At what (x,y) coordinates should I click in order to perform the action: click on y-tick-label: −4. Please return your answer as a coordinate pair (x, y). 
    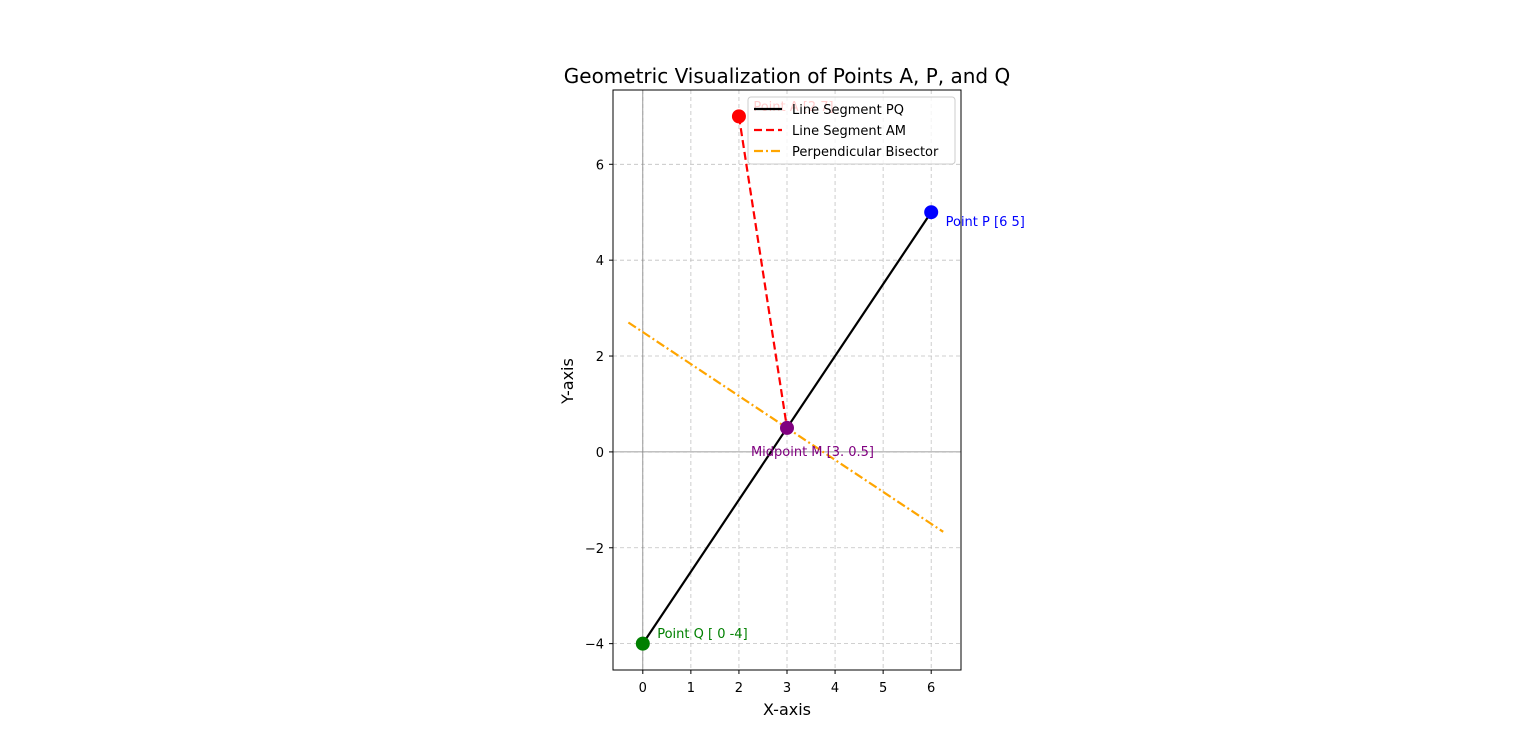
    Looking at the image, I should click on (594, 645).